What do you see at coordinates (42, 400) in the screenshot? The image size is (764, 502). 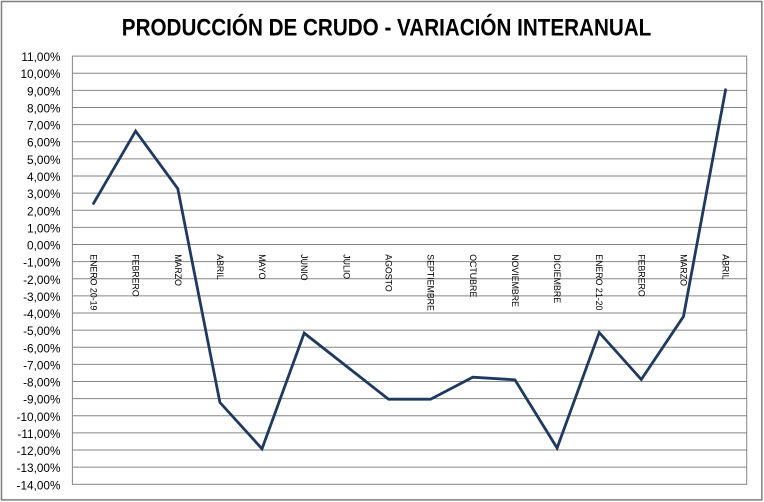 I see `svg-text: -9,00%` at bounding box center [42, 400].